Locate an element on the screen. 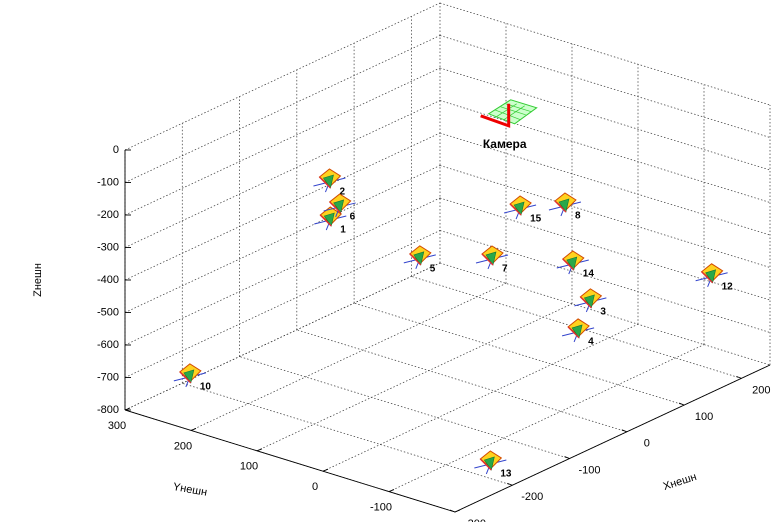 This screenshot has height=522, width=779. z-tick-label: -400 is located at coordinates (108, 280).